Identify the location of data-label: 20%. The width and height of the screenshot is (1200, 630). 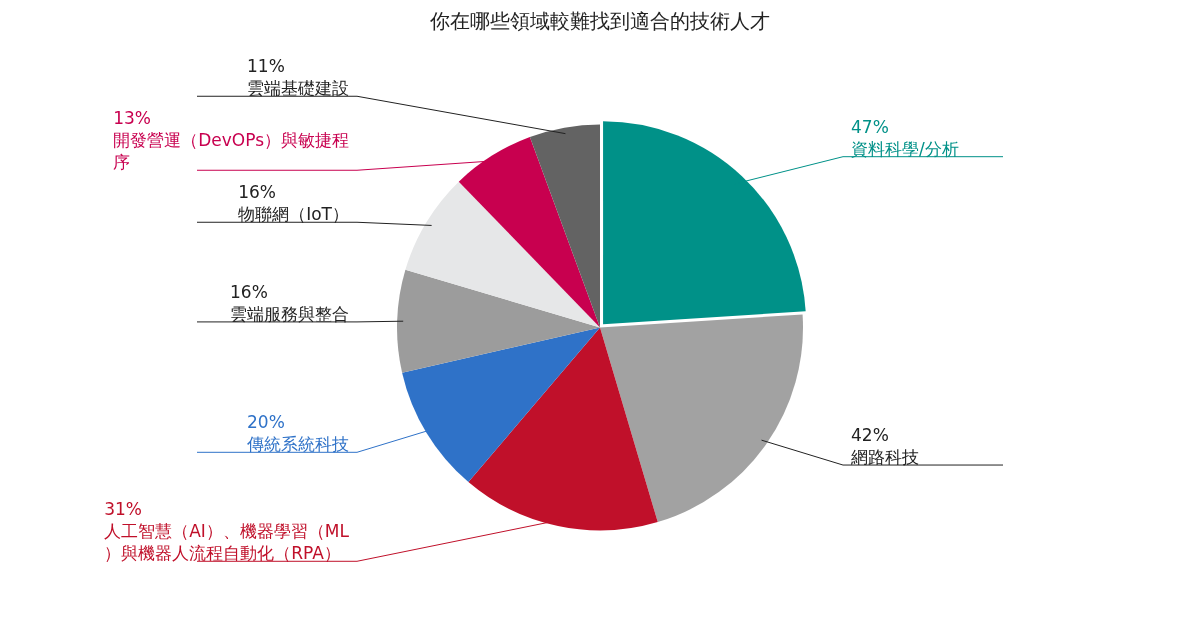
(266, 422).